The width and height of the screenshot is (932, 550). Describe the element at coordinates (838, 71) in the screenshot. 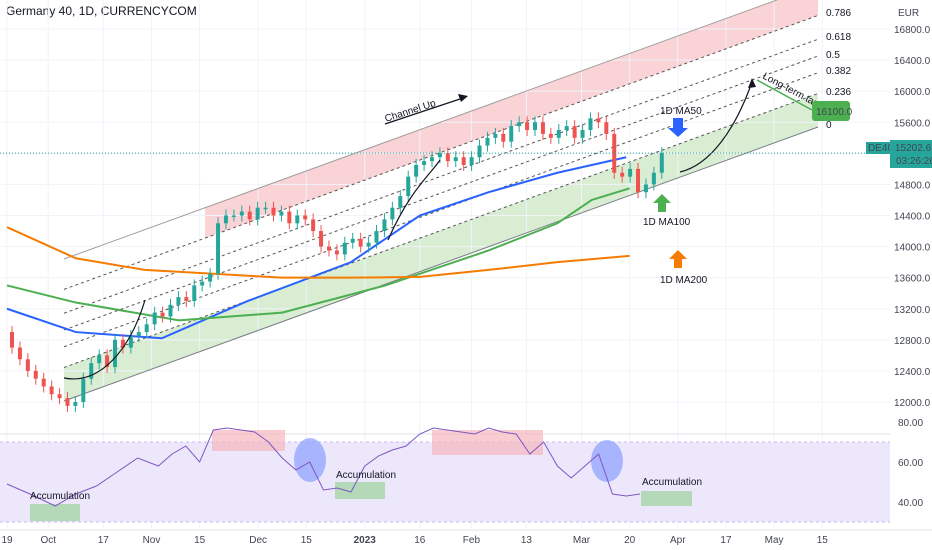

I see `fib-level-label: 0.382` at that location.